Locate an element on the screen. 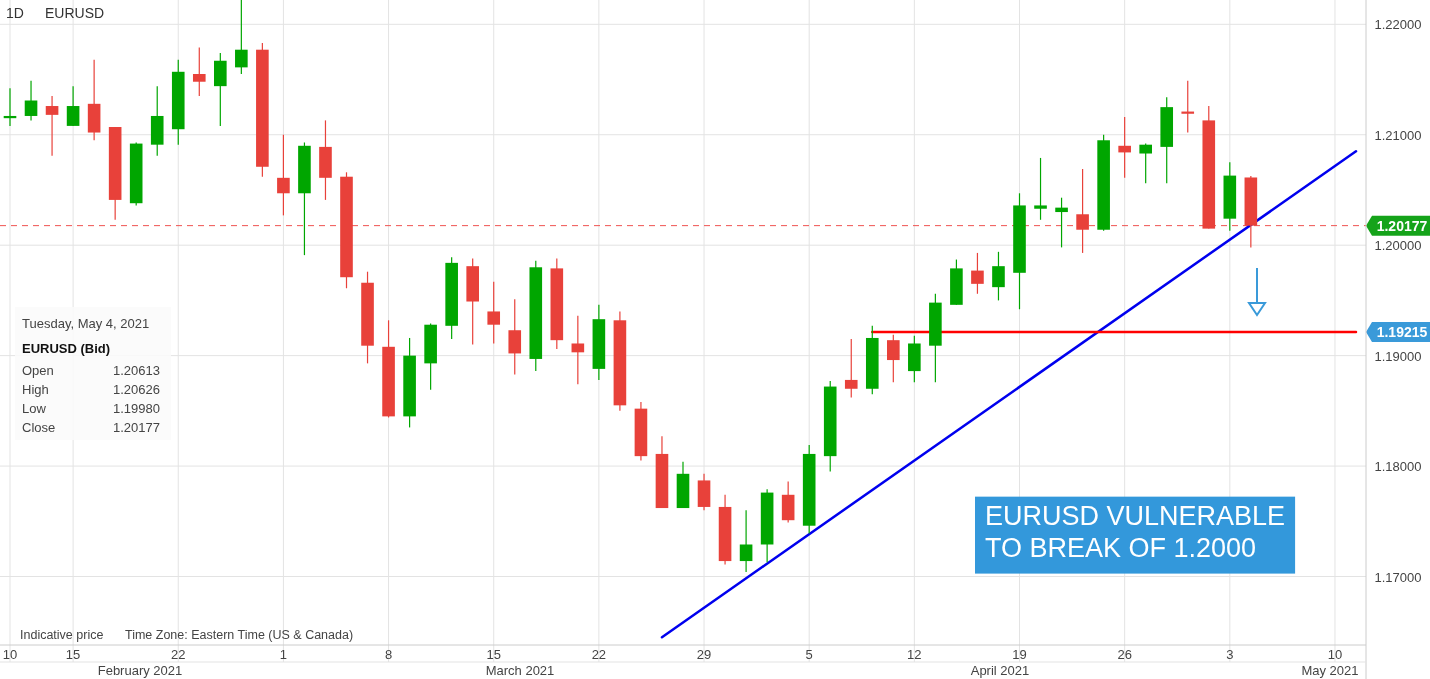  annotation: Time Zone: Eastern Time (US & Canada) is located at coordinates (239, 635).